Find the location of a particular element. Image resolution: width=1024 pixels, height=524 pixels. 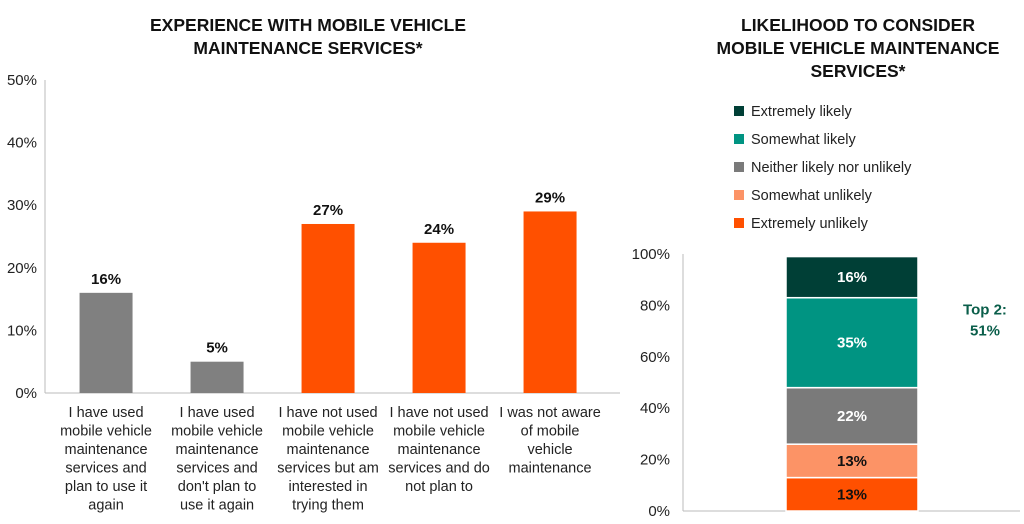

category-label-line: interested in is located at coordinates (328, 487).